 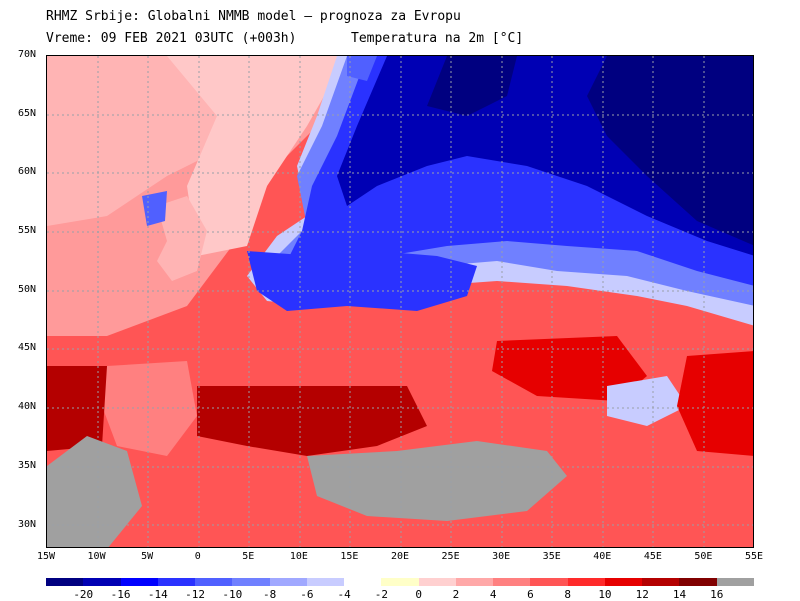 What do you see at coordinates (195, 594) in the screenshot?
I see `colorbar-tick-label: -12` at bounding box center [195, 594].